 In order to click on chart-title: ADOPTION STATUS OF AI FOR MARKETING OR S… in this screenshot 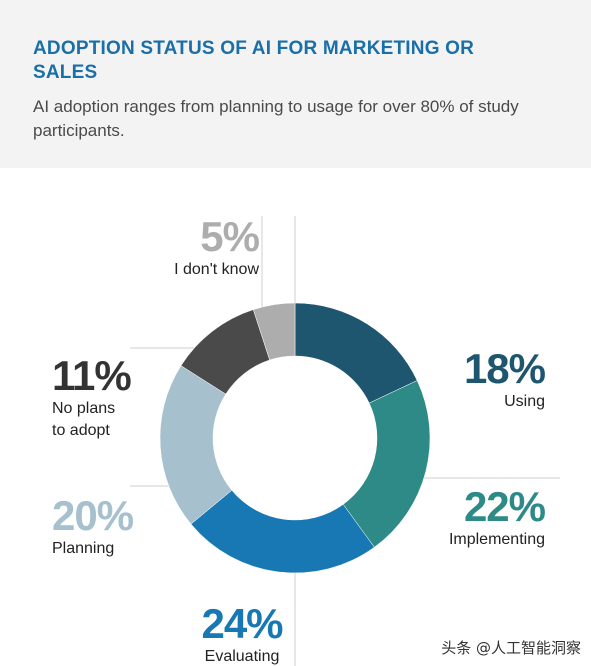, I will do `click(254, 60)`.